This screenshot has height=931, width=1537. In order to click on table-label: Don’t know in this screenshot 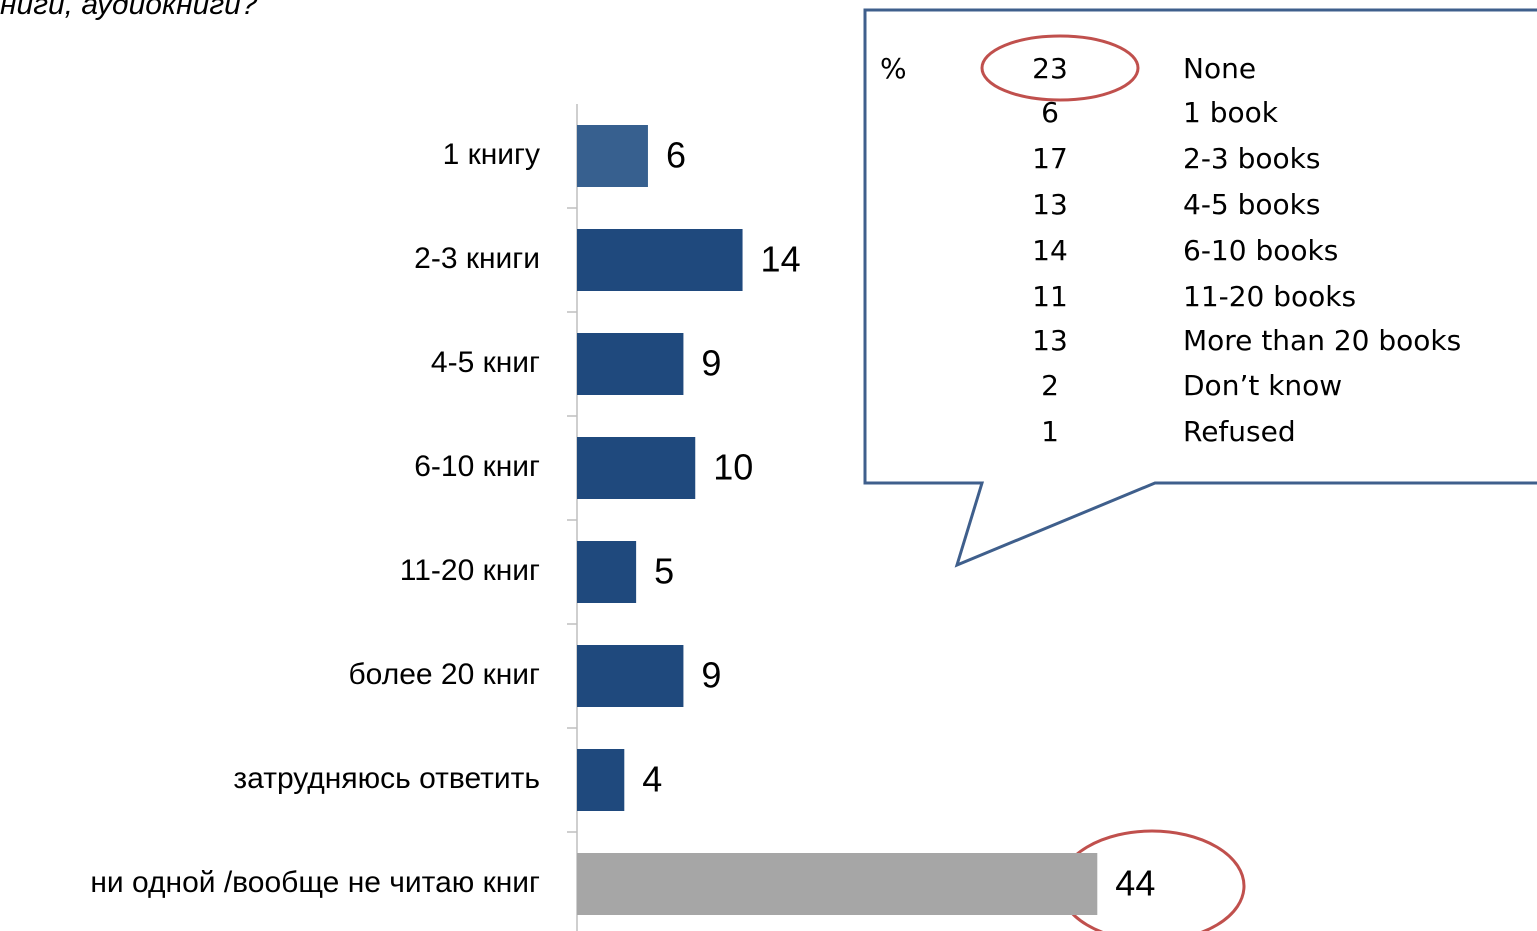, I will do `click(1262, 385)`.